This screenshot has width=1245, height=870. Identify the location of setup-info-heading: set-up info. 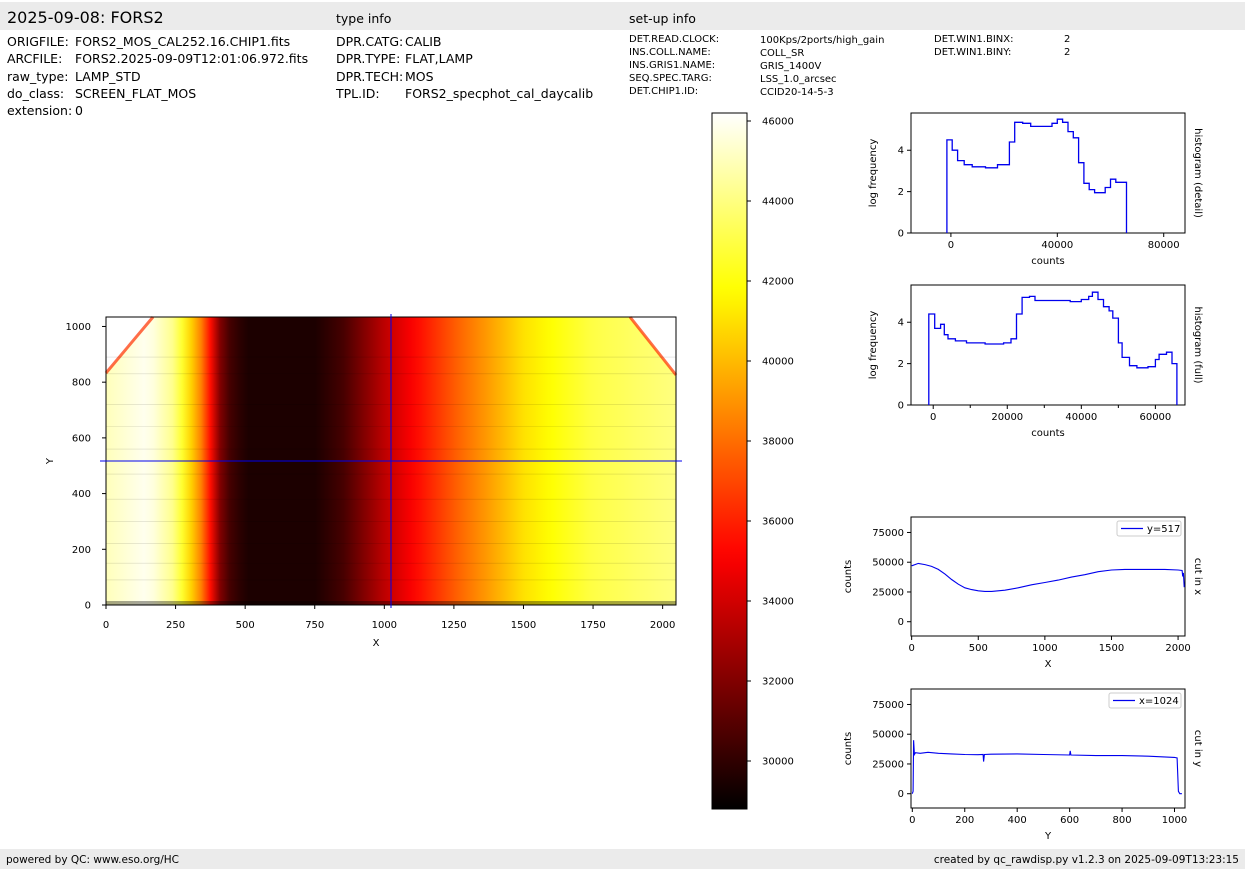
(662, 18).